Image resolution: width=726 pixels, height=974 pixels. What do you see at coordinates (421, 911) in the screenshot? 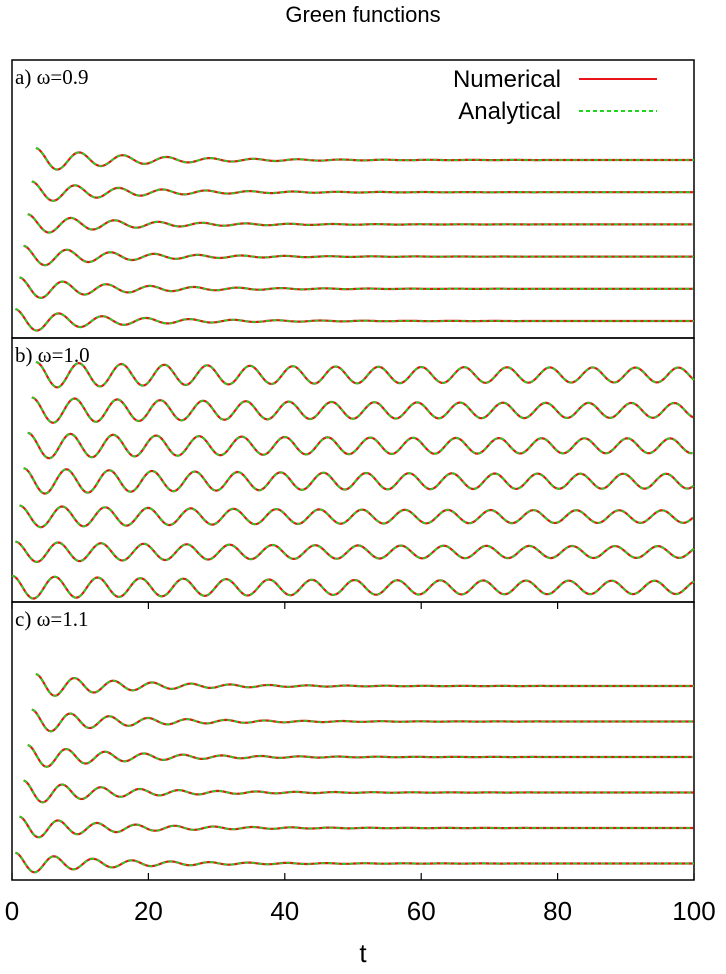
I see `x-tick-label: 60` at bounding box center [421, 911].